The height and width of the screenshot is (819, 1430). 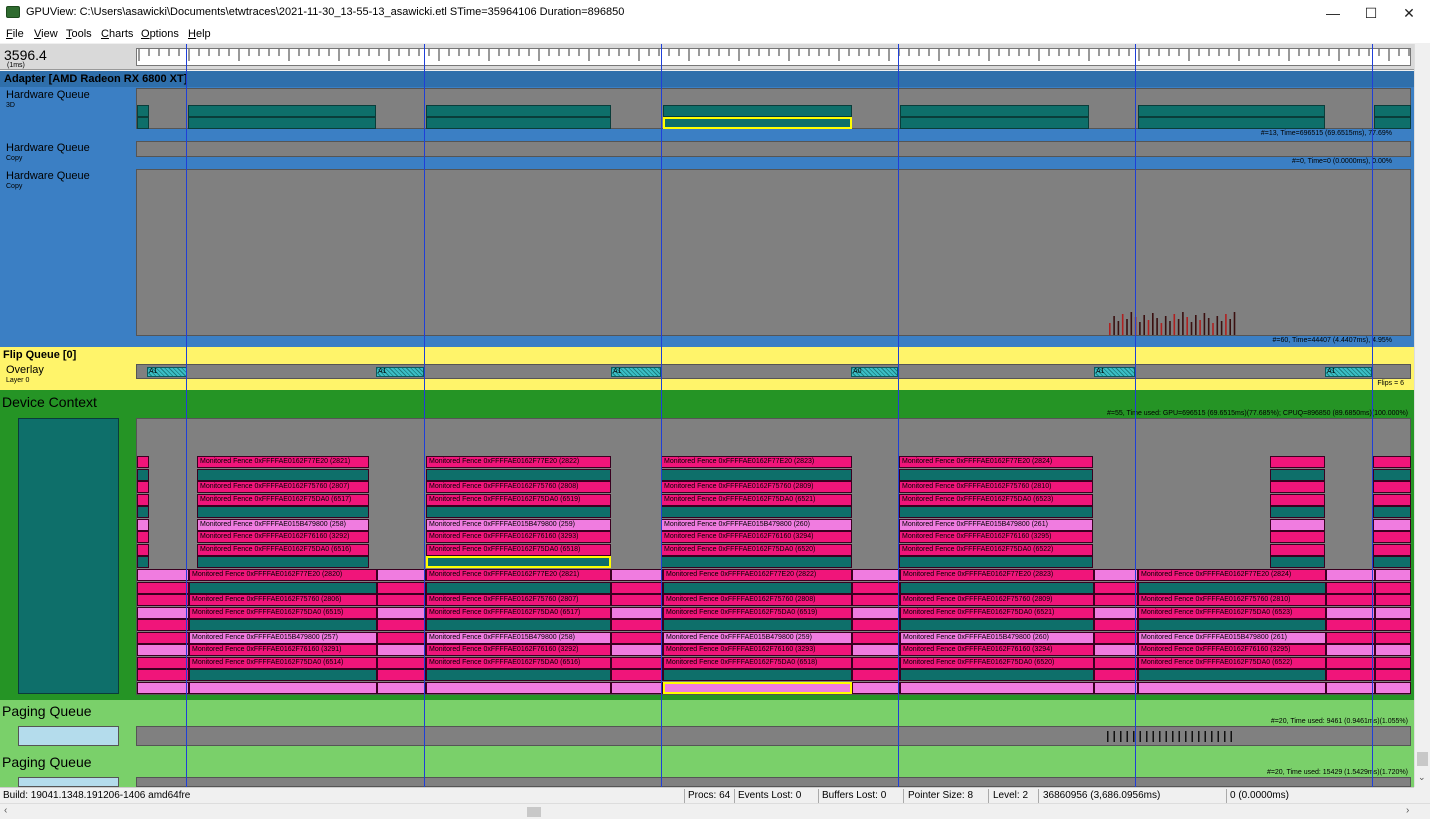 What do you see at coordinates (874, 372) in the screenshot?
I see `flip-mark: A0` at bounding box center [874, 372].